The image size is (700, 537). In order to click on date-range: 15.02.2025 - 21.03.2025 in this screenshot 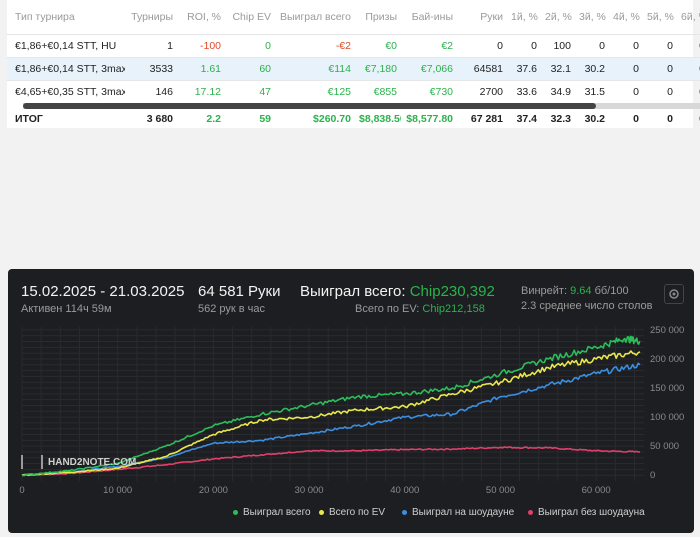, I will do `click(103, 291)`.